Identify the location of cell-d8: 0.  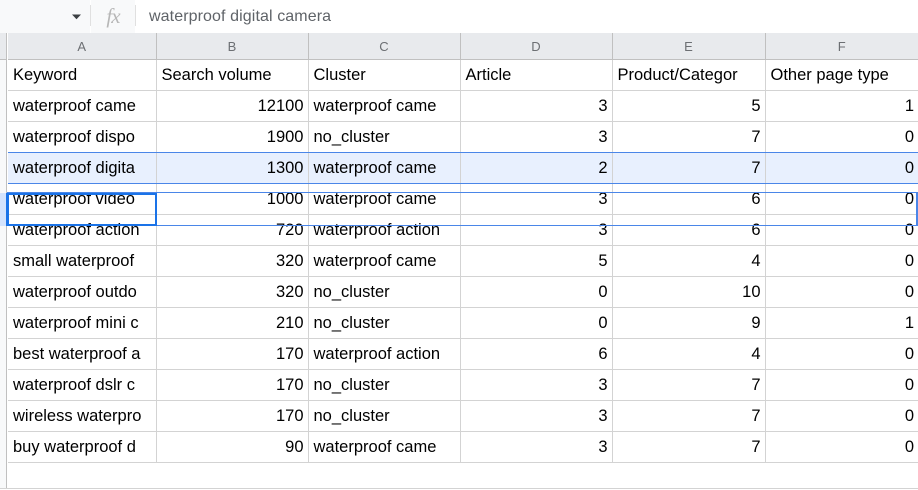
(536, 292).